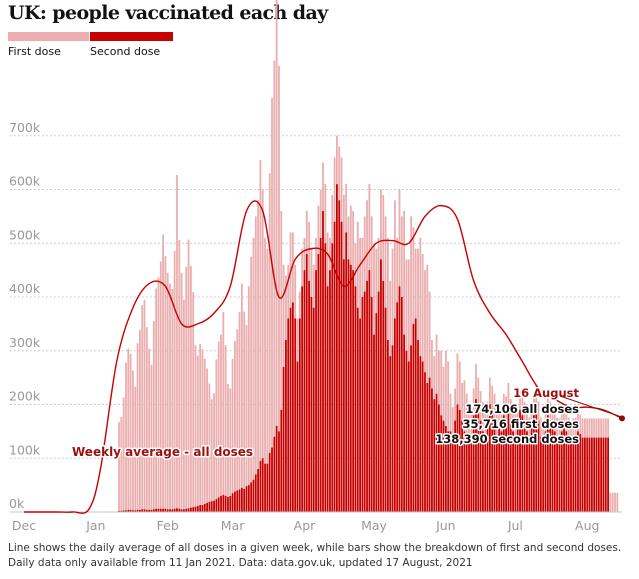 This screenshot has width=639, height=579. I want to click on x-tick-label: Jul, so click(515, 525).